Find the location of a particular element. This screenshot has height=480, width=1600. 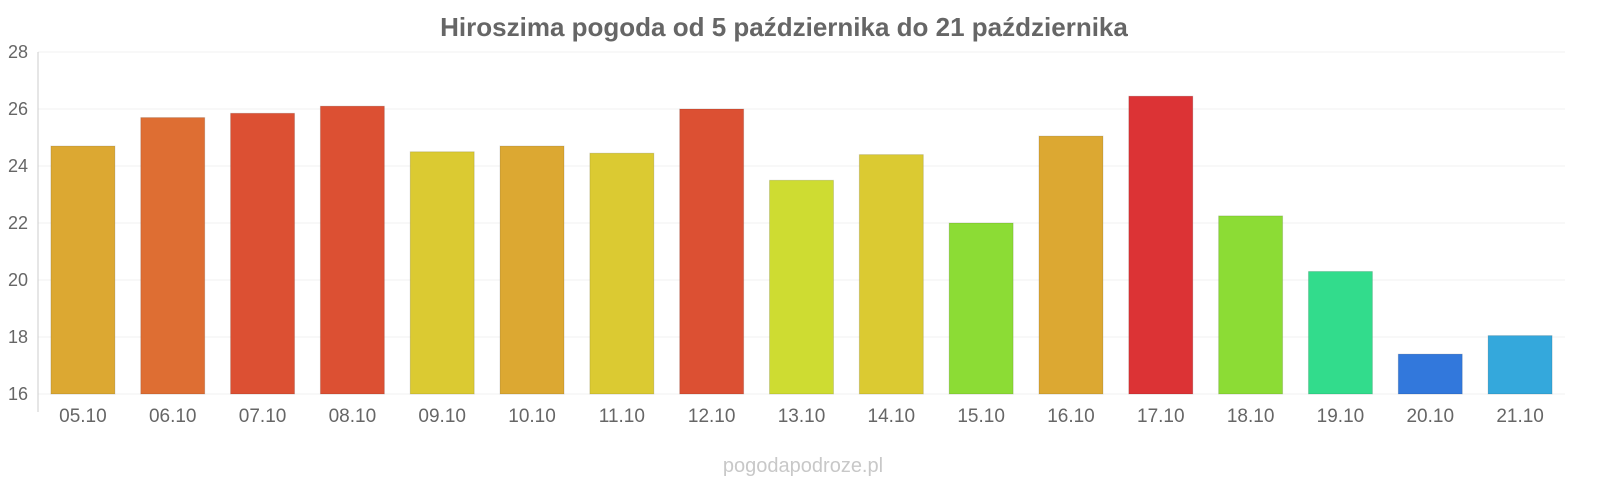

x-tick-label: 09.10 is located at coordinates (442, 416).